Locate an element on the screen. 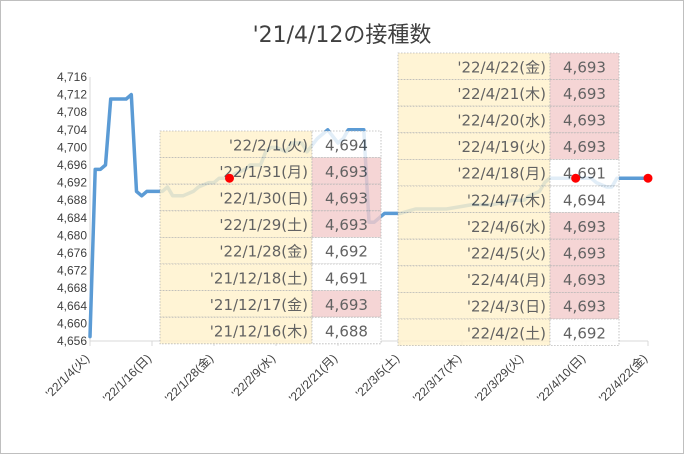 This screenshot has height=454, width=684. date-cell-text: '22/4/6(水) is located at coordinates (506, 227).